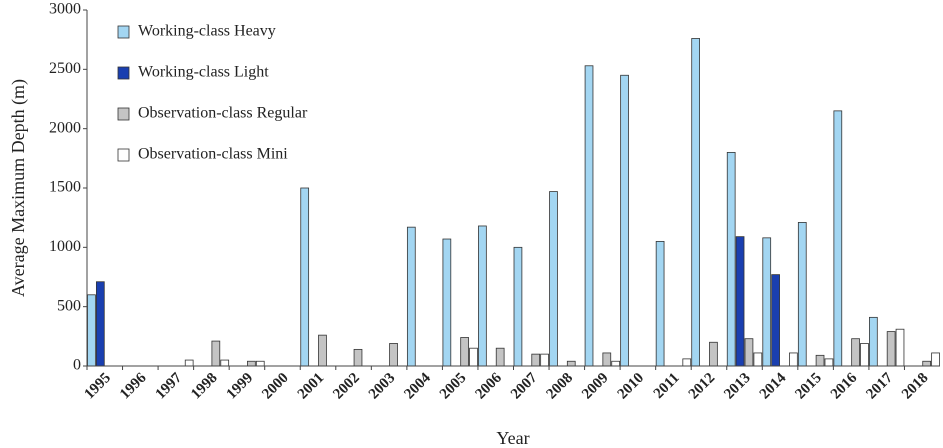 This screenshot has height=448, width=943. Describe the element at coordinates (417, 386) in the screenshot. I see `x-tick-label: 2004` at that location.